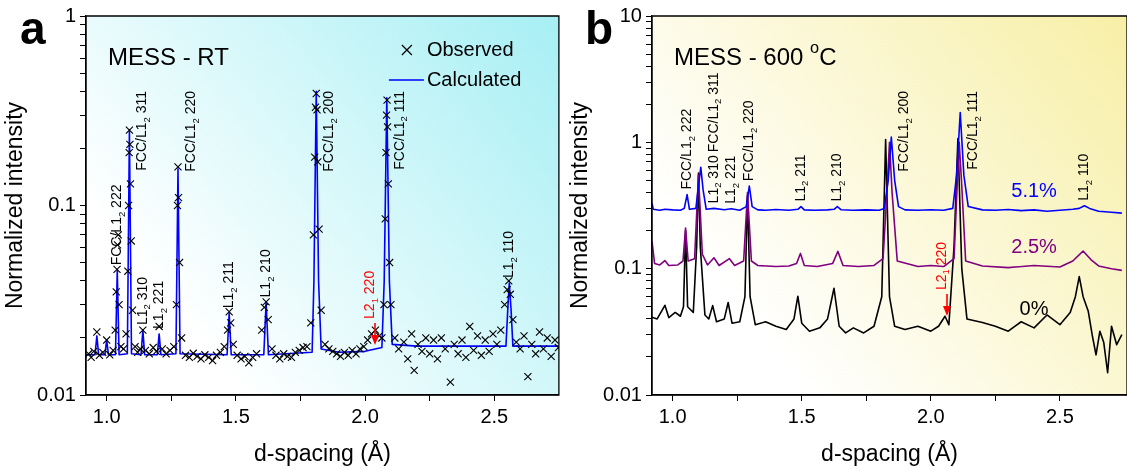  What do you see at coordinates (33, 27) in the screenshot?
I see `text: a` at bounding box center [33, 27].